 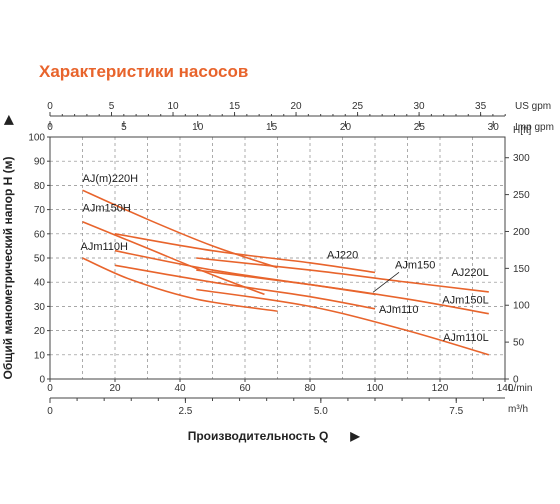 I want to click on x-tick-label: 20, so click(x=115, y=388).